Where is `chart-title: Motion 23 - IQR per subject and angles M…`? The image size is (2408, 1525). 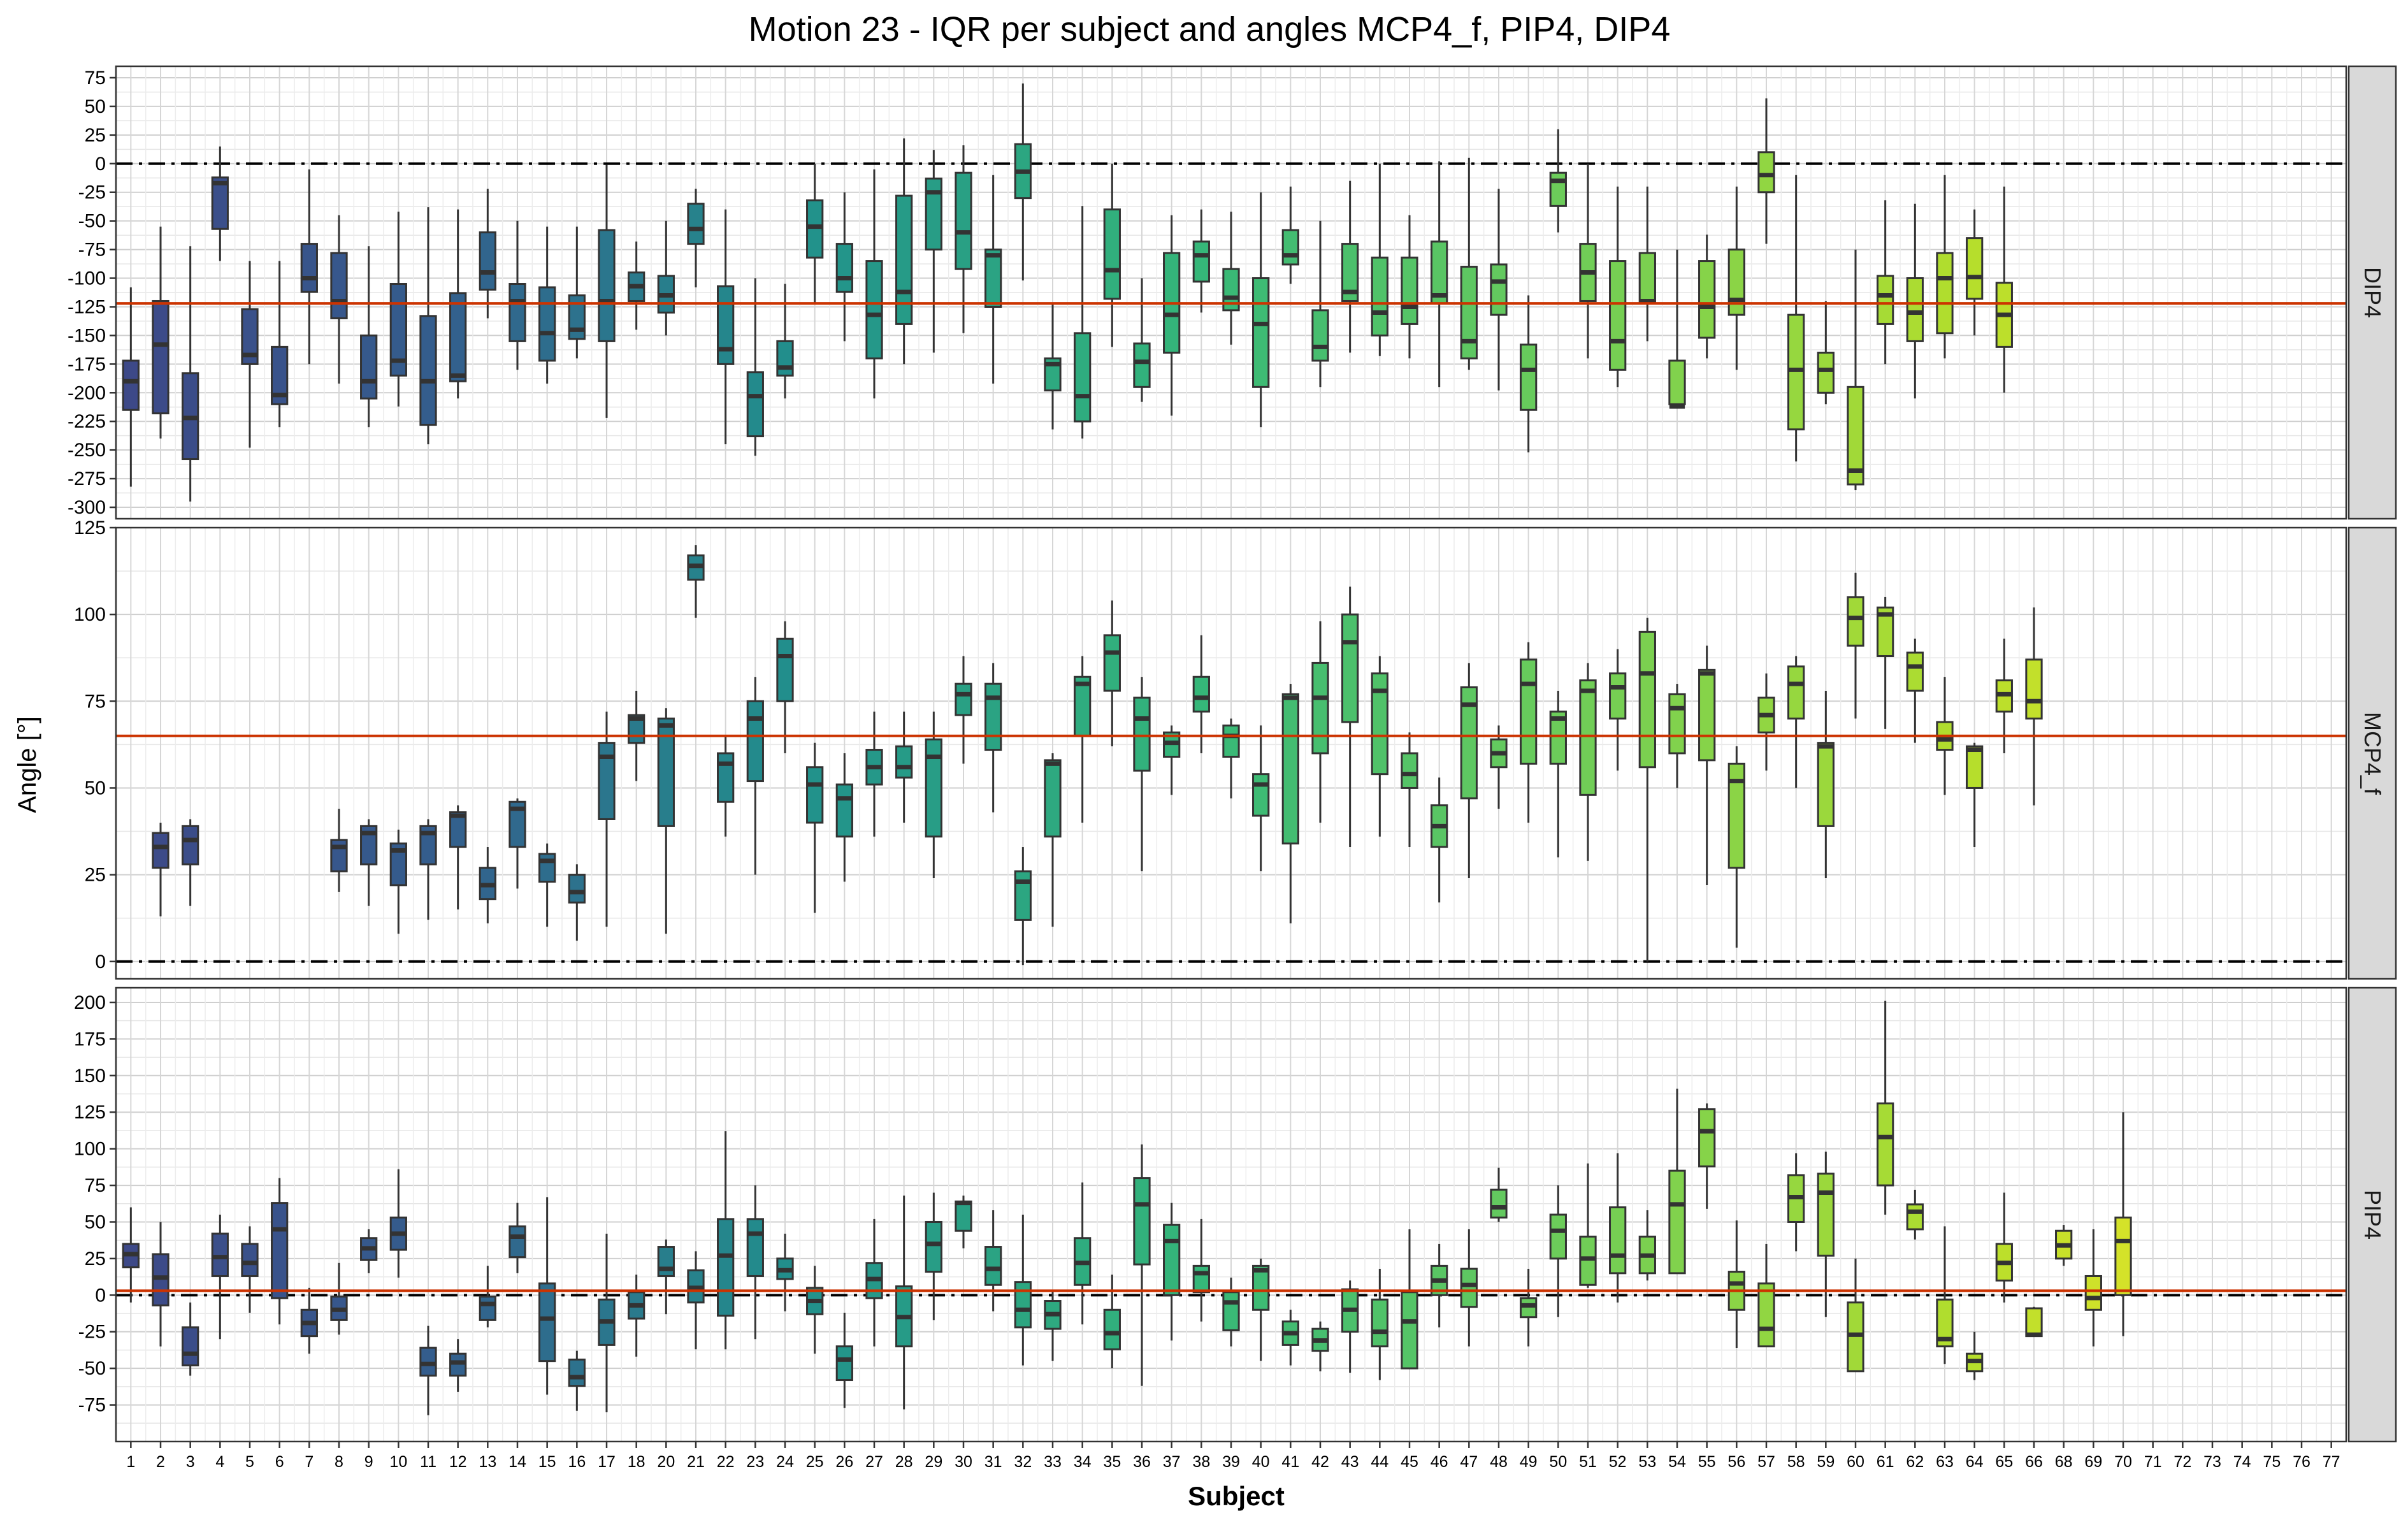
chart-title: Motion 23 - IQR per subject and angles M… is located at coordinates (1210, 29).